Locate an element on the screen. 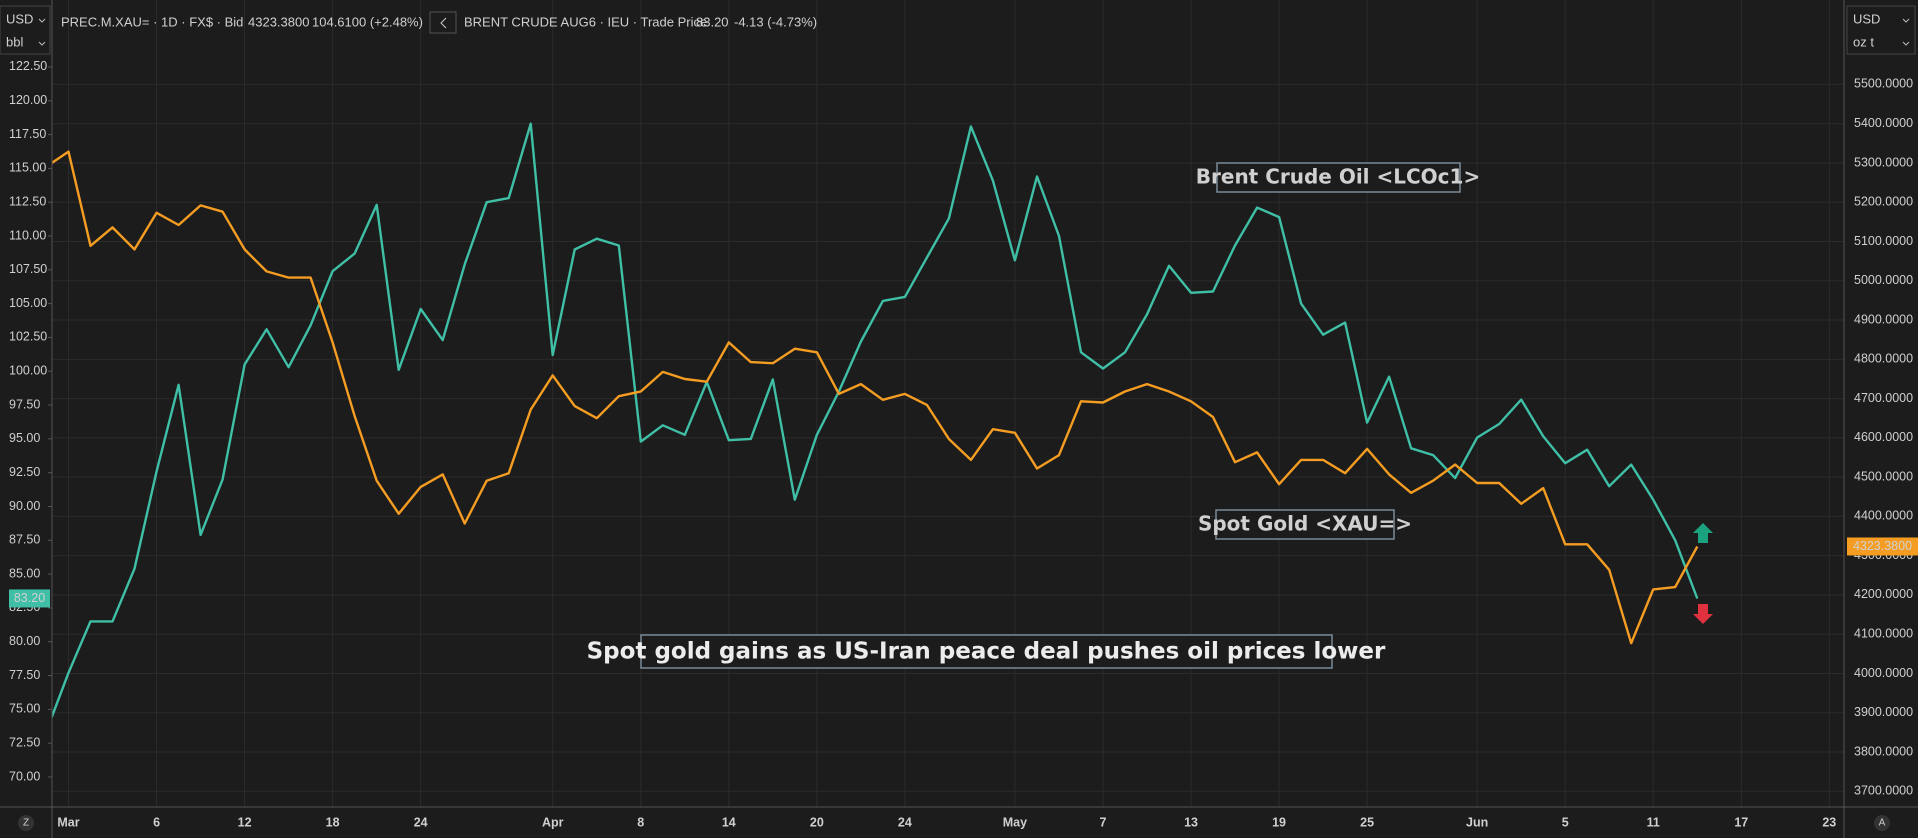 This screenshot has height=838, width=1918. gold-last: 4323.3800 is located at coordinates (278, 21).